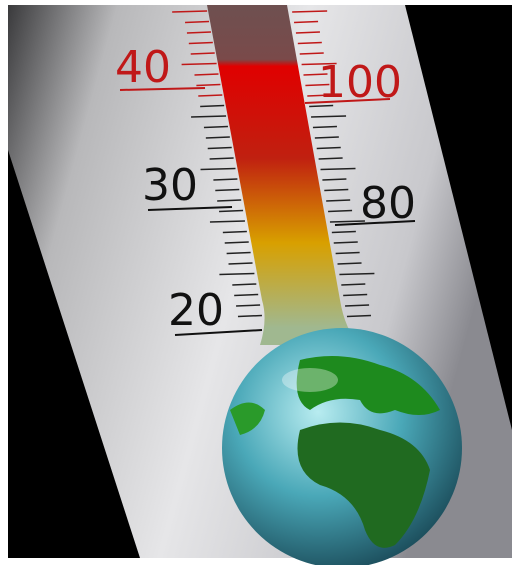 The image size is (520, 565). What do you see at coordinates (196, 310) in the screenshot?
I see `celsius-label: 20` at bounding box center [196, 310].